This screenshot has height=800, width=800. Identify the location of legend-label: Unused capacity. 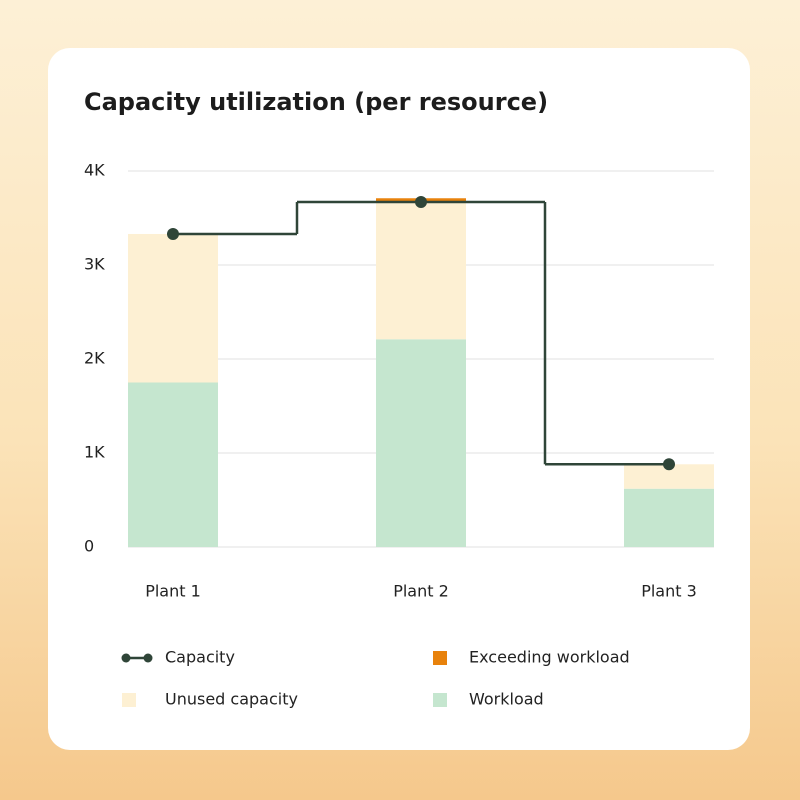
(231, 699).